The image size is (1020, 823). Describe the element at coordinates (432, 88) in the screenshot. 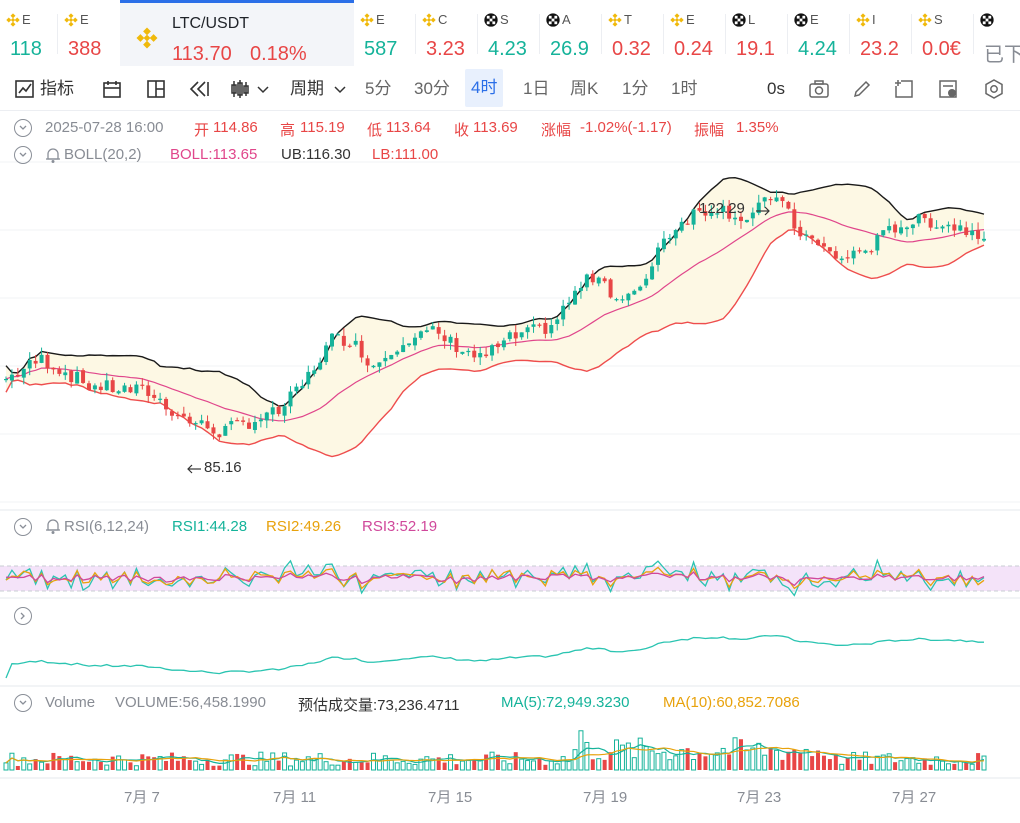

I see `tf-30m: 30分` at that location.